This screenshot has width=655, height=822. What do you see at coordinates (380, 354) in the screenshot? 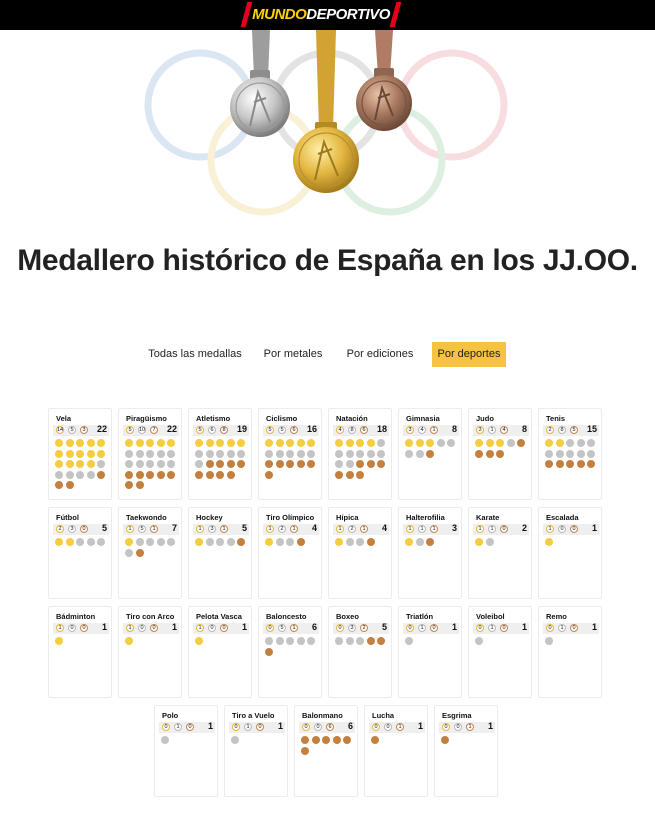
I see `tab-por-ediciones: Por ediciones` at bounding box center [380, 354].